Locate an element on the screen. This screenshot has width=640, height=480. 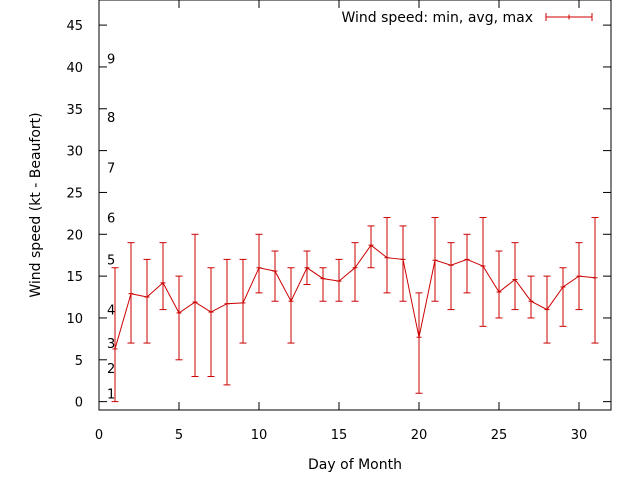
x-tick-label: 30 is located at coordinates (579, 435).